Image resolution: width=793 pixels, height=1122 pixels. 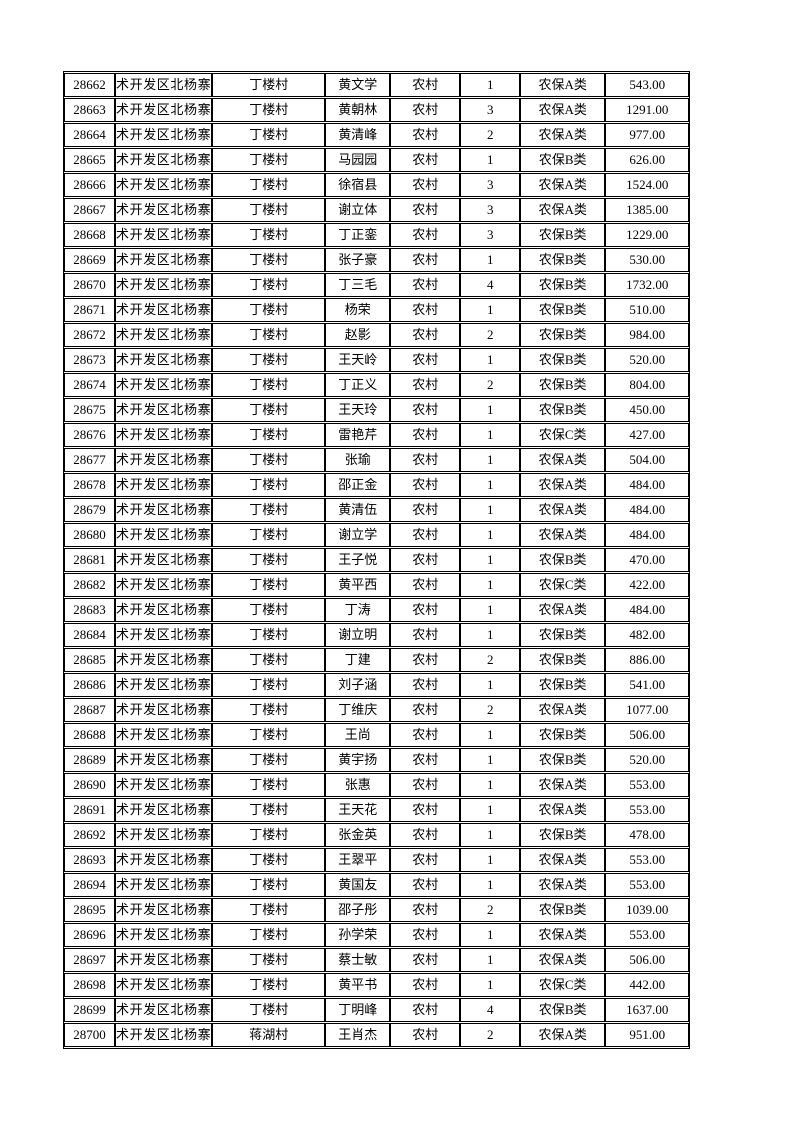 What do you see at coordinates (377, 410) in the screenshot?
I see `table-row: 28675 术开发区北杨寨 丁楼村 王天玲 农村 1 农保B类 450.00` at bounding box center [377, 410].